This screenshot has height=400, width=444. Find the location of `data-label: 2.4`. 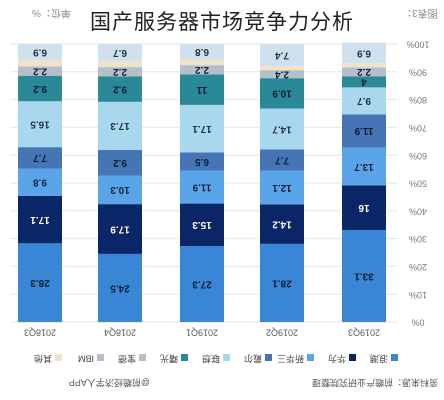

data-label: 2.4 is located at coordinates (282, 74).